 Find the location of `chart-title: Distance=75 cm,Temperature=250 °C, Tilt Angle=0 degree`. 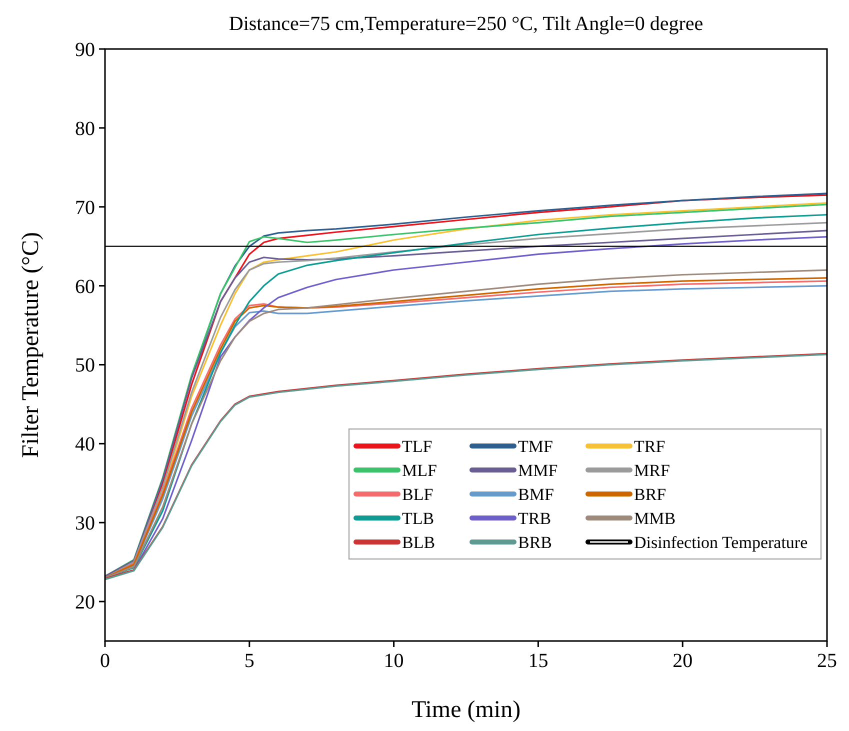

chart-title: Distance=75 cm,Temperature=250 °C, Tilt Angle=0 degree is located at coordinates (466, 24).